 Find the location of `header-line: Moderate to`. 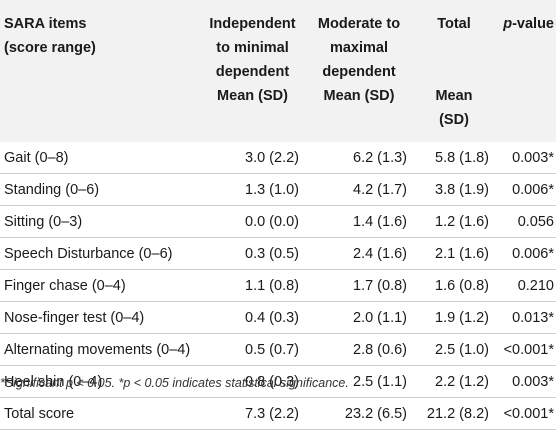

header-line: Moderate to is located at coordinates (359, 24).